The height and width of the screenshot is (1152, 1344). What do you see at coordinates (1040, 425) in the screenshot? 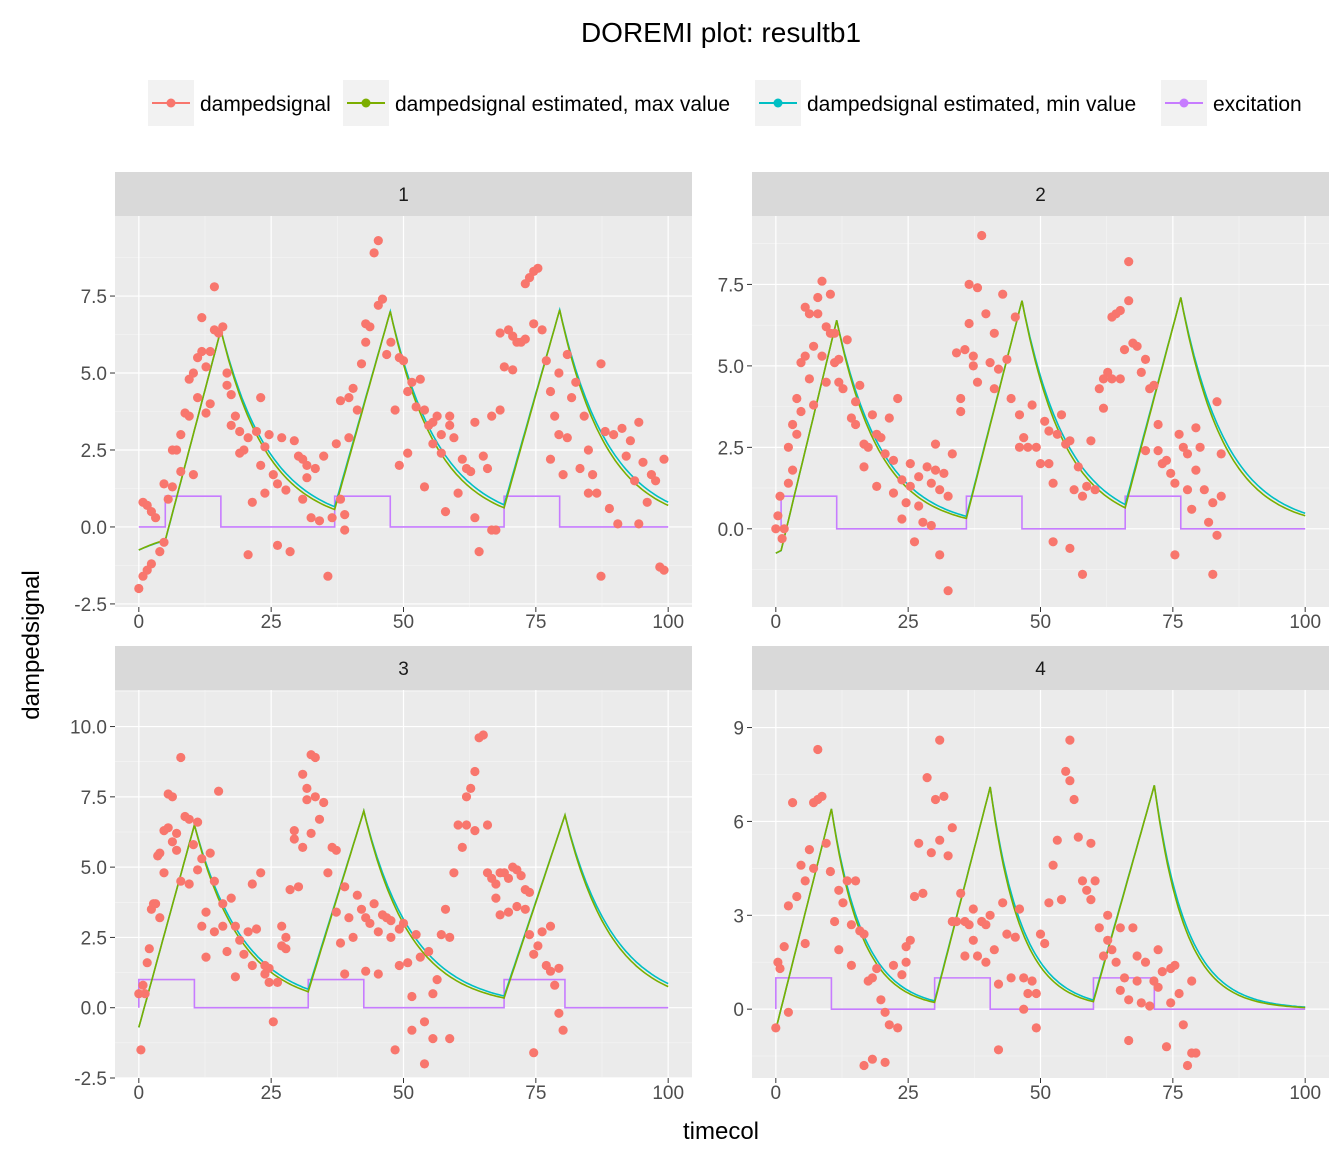
I see `estimate-min-line` at bounding box center [1040, 425].